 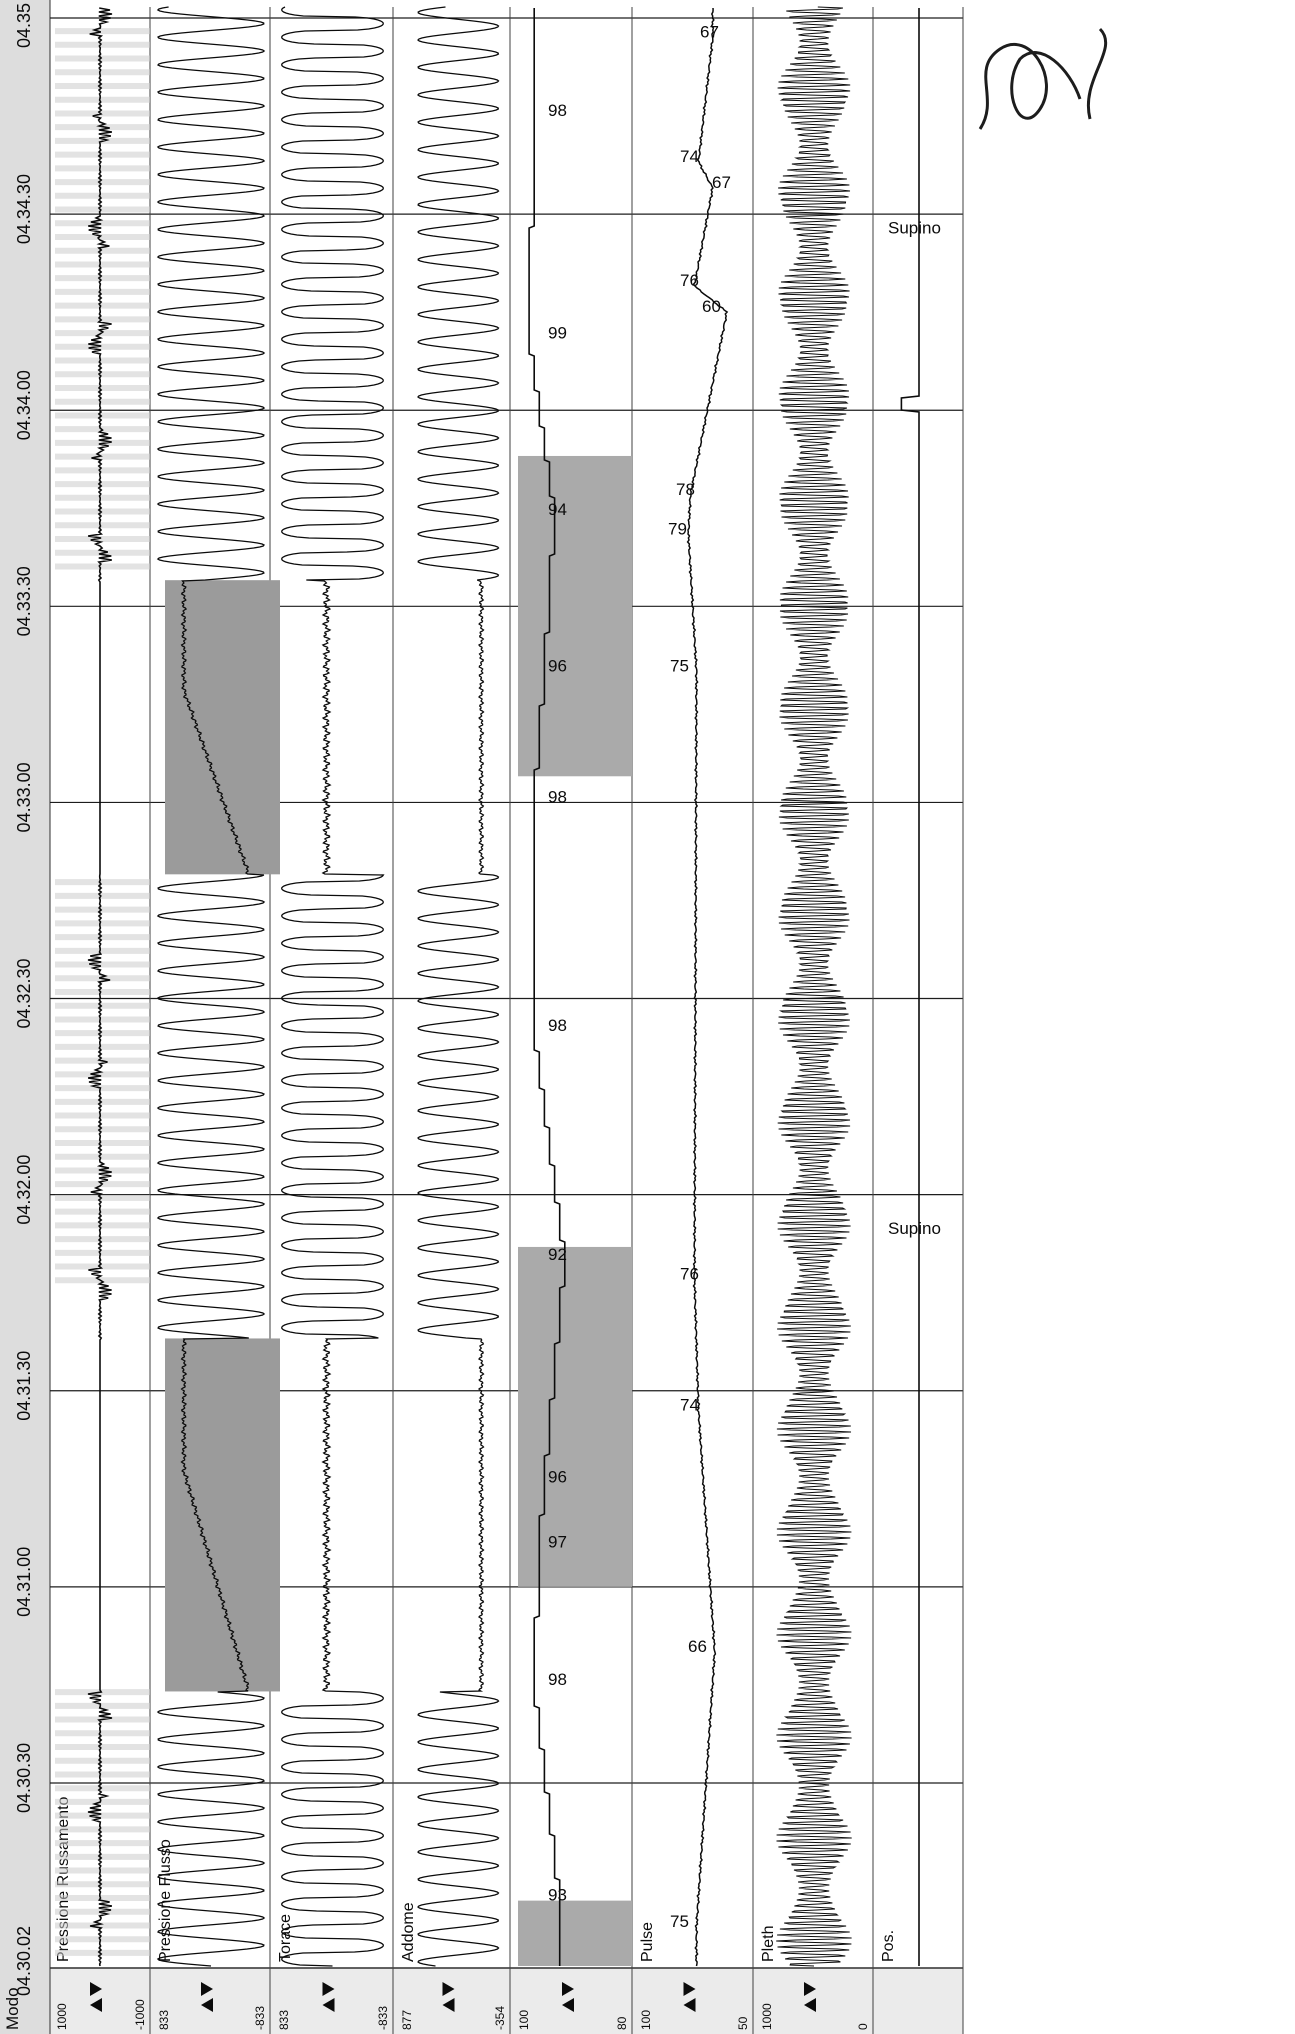 What do you see at coordinates (260, 2018) in the screenshot?
I see `scale-bottom-flow: -833` at bounding box center [260, 2018].